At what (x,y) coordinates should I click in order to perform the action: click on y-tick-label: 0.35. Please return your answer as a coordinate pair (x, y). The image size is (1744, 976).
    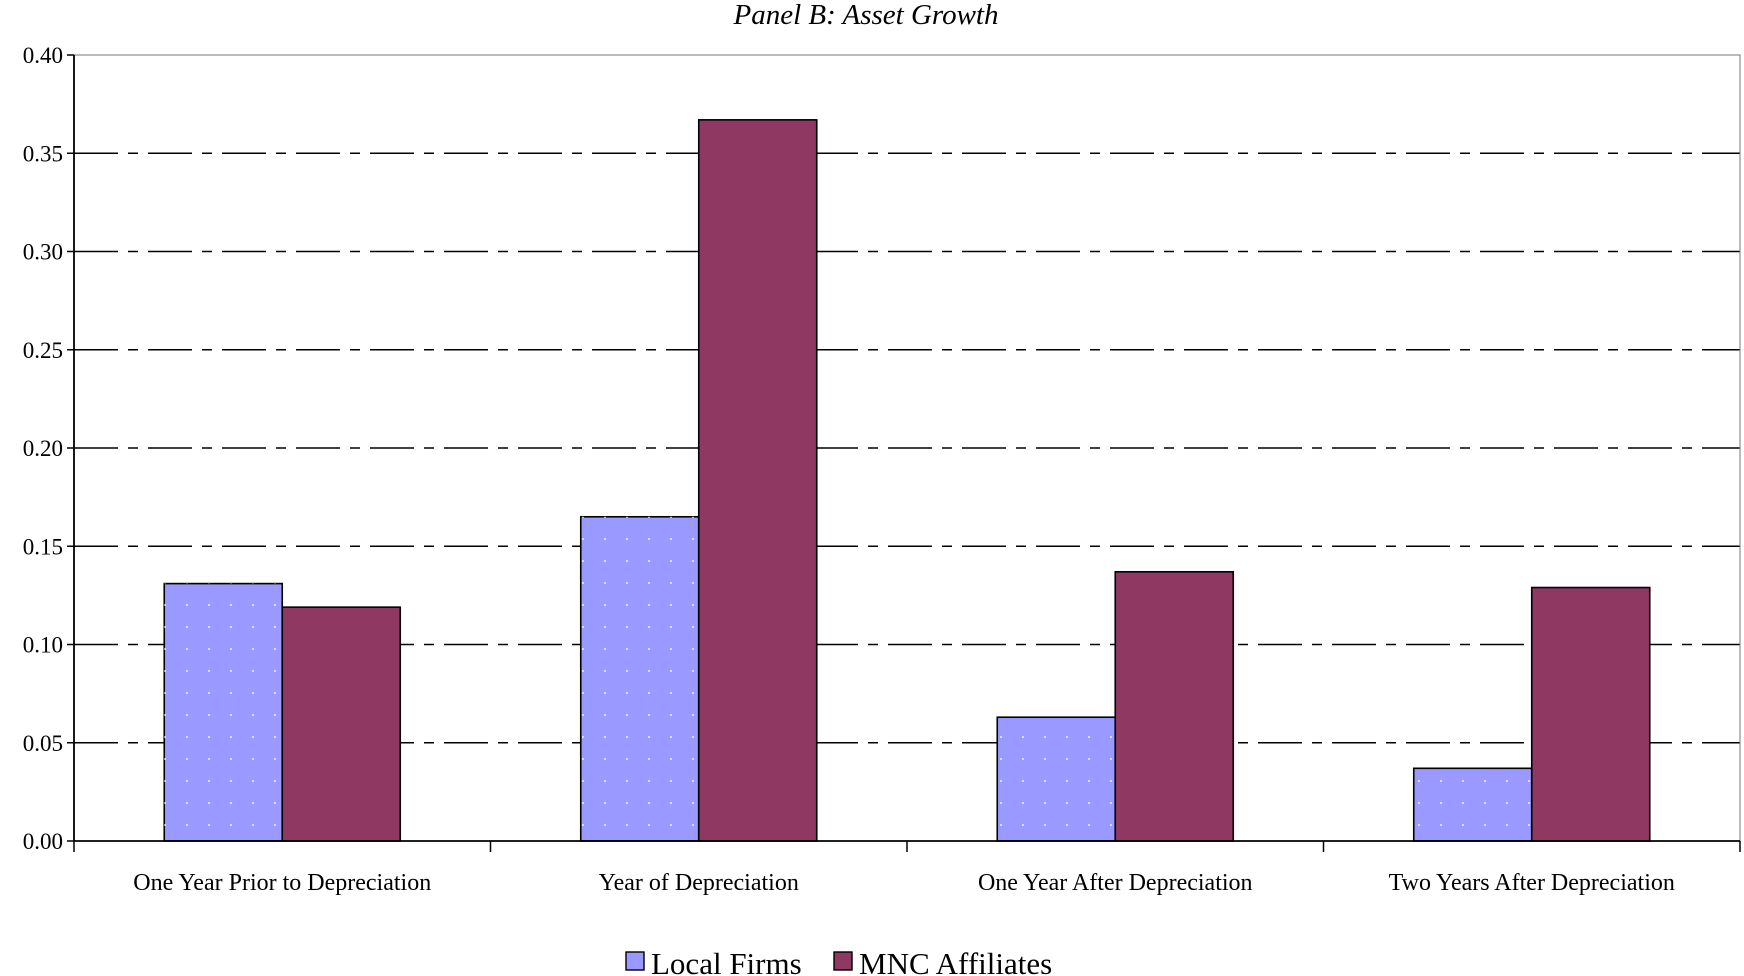
    Looking at the image, I should click on (43, 153).